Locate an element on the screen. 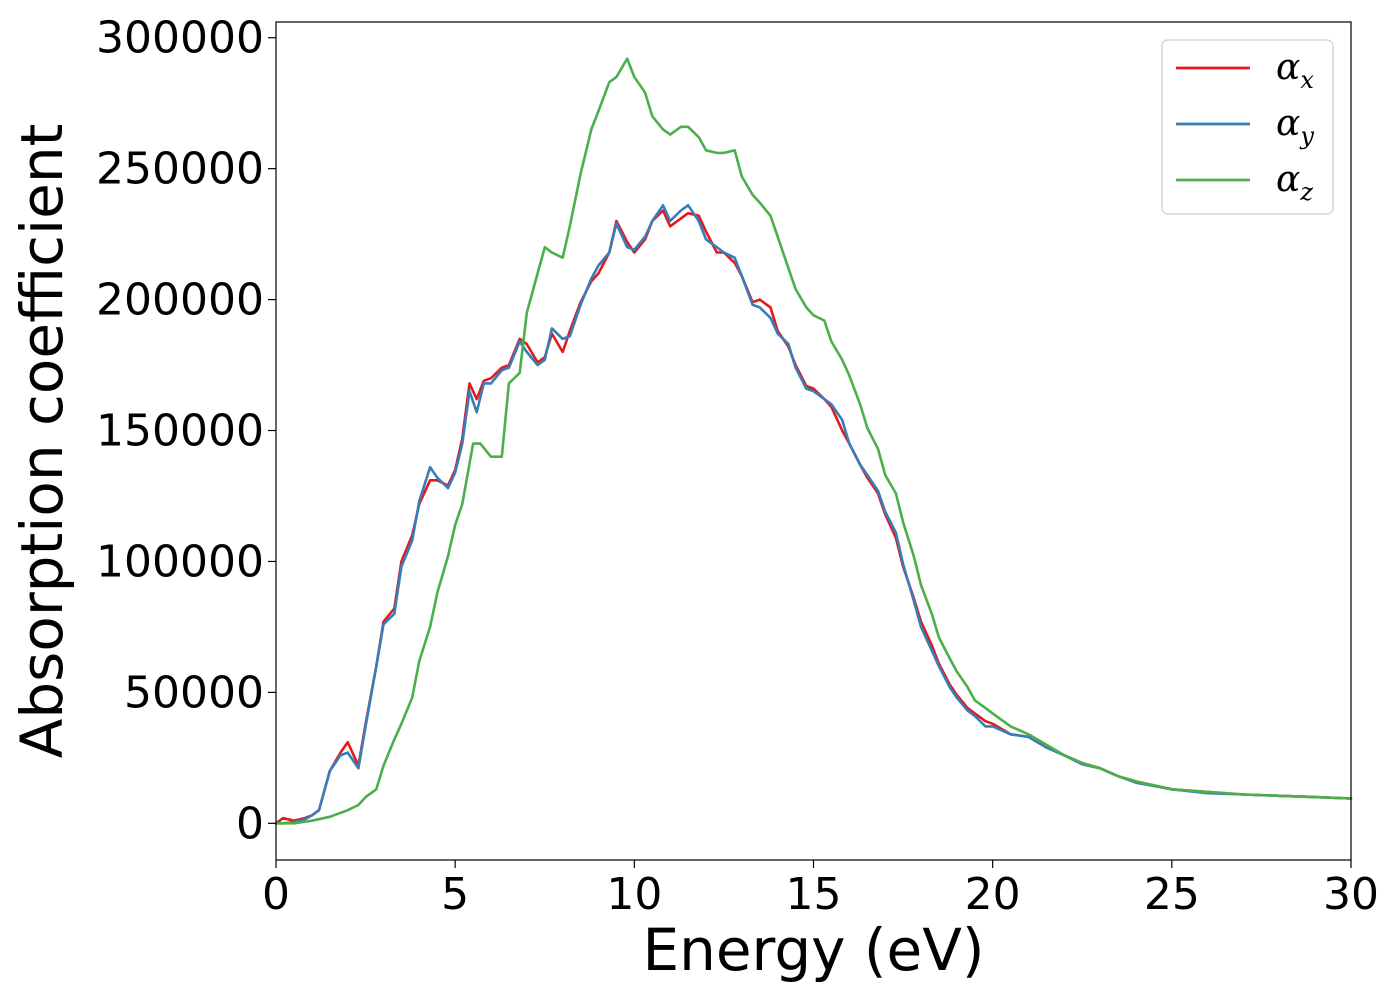 This screenshot has width=1400, height=1000. y-tick-label: 300000 is located at coordinates (180, 38).